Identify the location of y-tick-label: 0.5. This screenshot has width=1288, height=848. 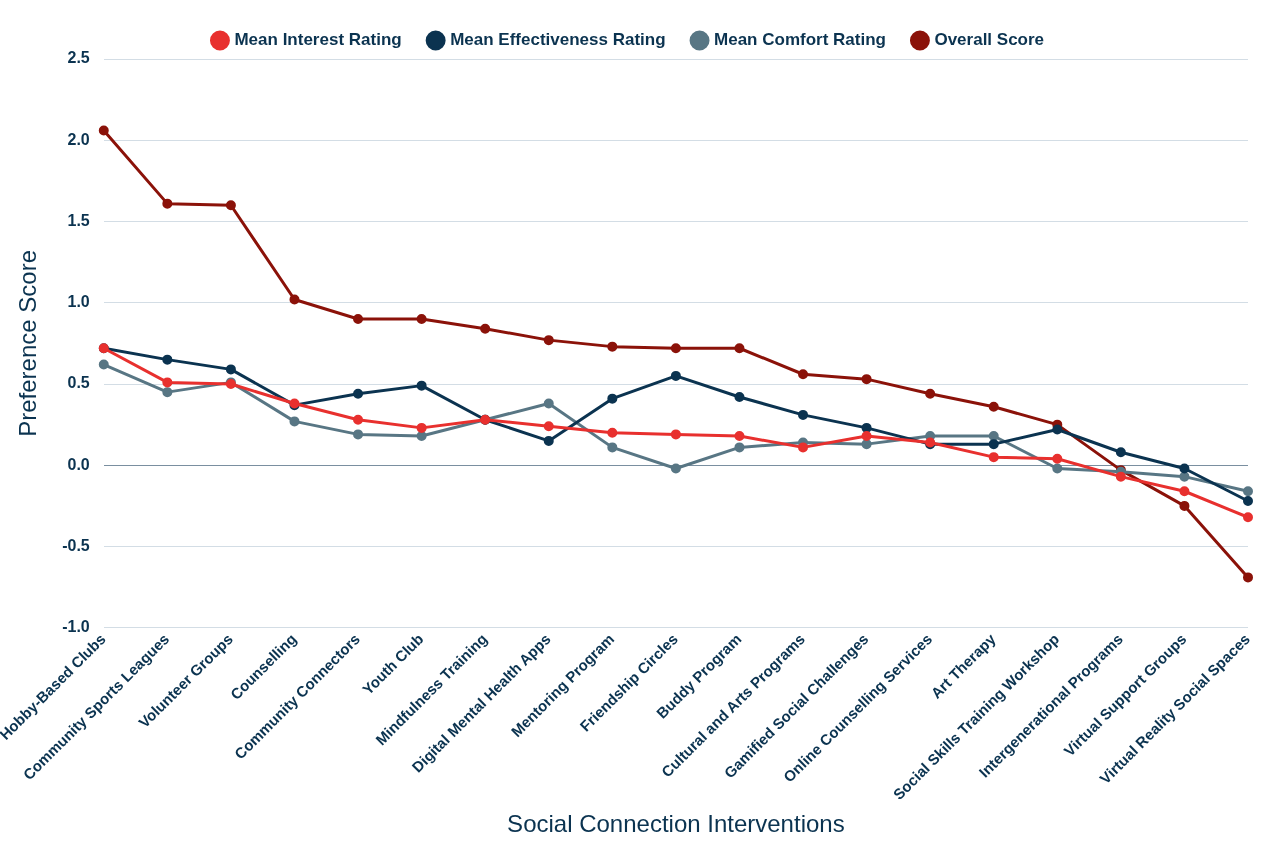
(78, 383).